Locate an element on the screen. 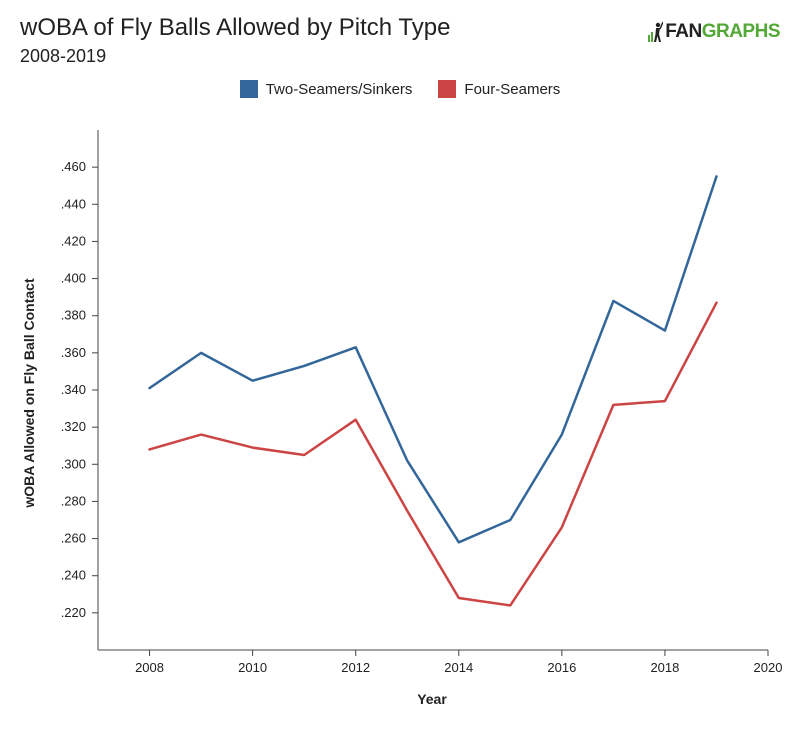 This screenshot has width=800, height=730. legend-item: Two-Seamers/Sinkers is located at coordinates (326, 89).